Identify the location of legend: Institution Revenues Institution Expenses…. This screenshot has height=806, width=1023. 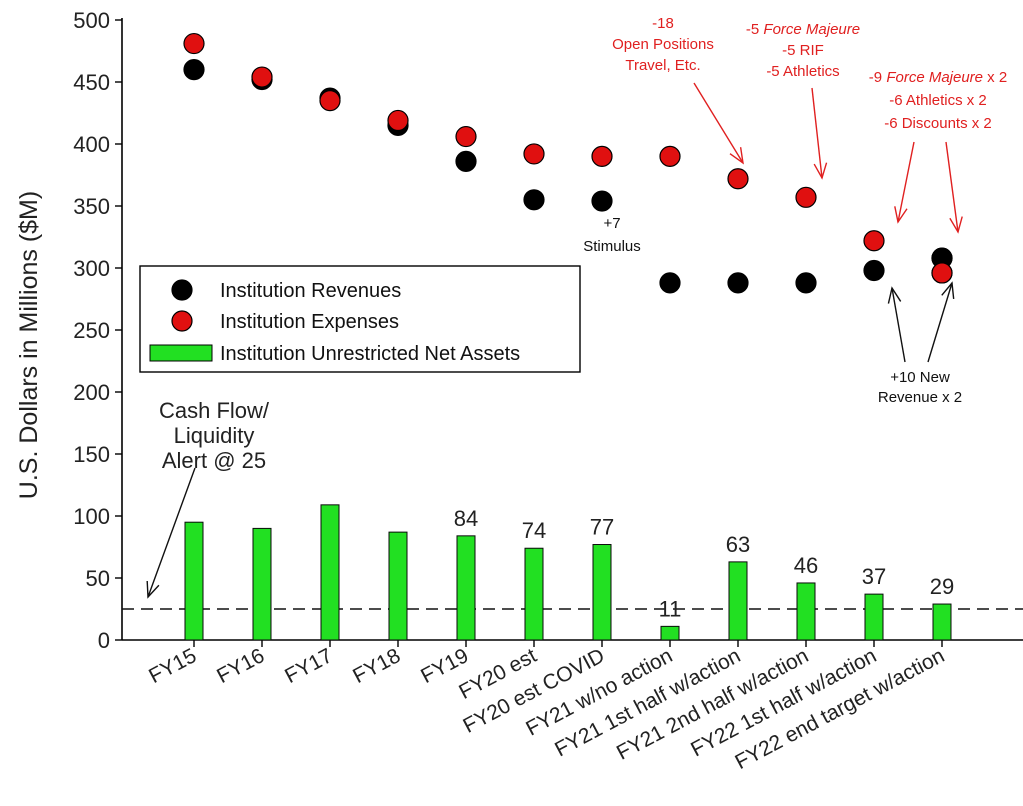
(360, 319).